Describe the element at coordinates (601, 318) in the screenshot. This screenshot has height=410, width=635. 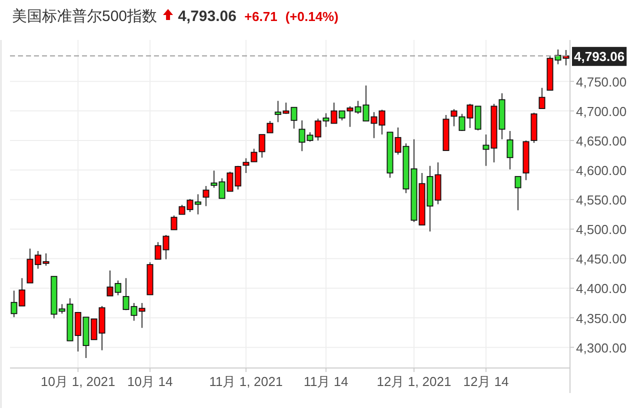
I see `y-tick-label: 4,350.00` at that location.